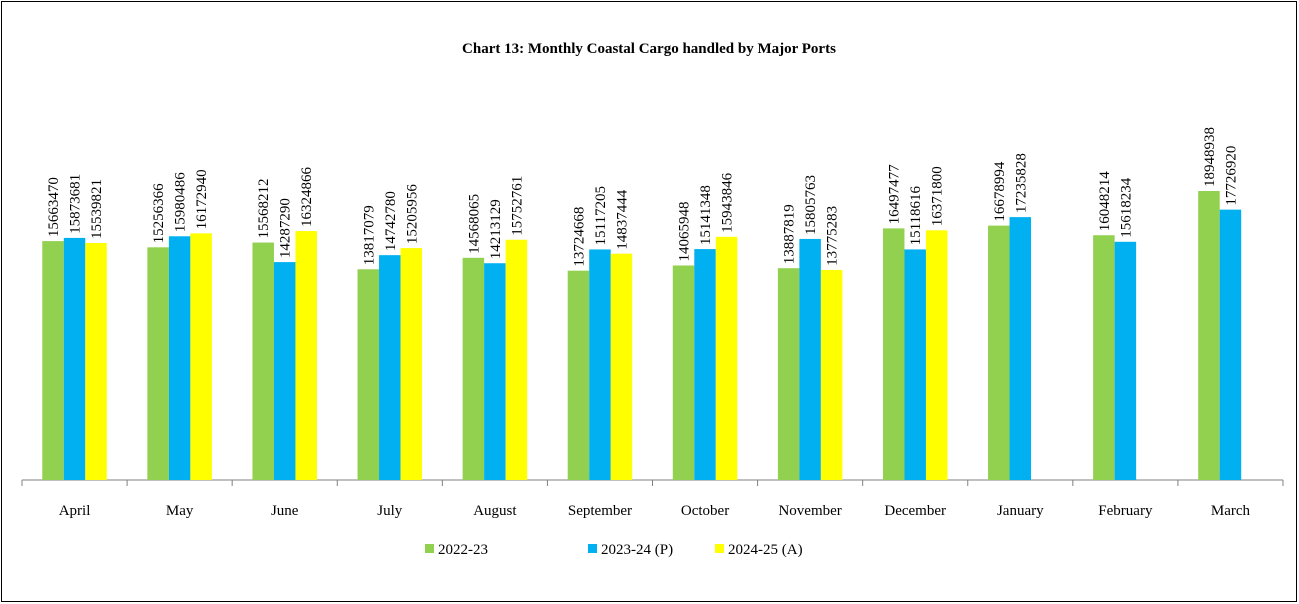 This screenshot has width=1299, height=604. I want to click on data-label: 16678994, so click(1000, 191).